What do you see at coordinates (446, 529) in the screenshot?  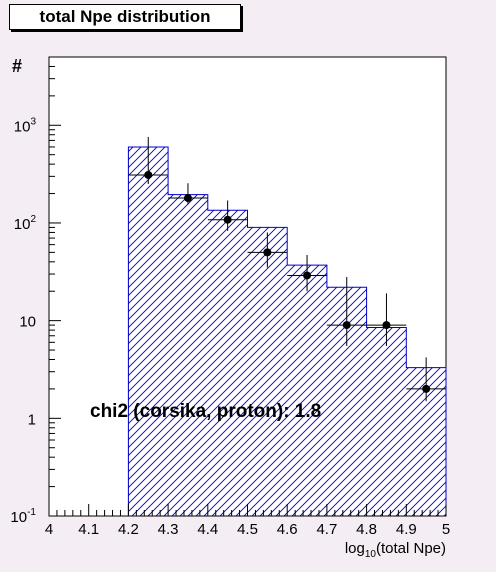 I see `x-tick-label: 5` at bounding box center [446, 529].